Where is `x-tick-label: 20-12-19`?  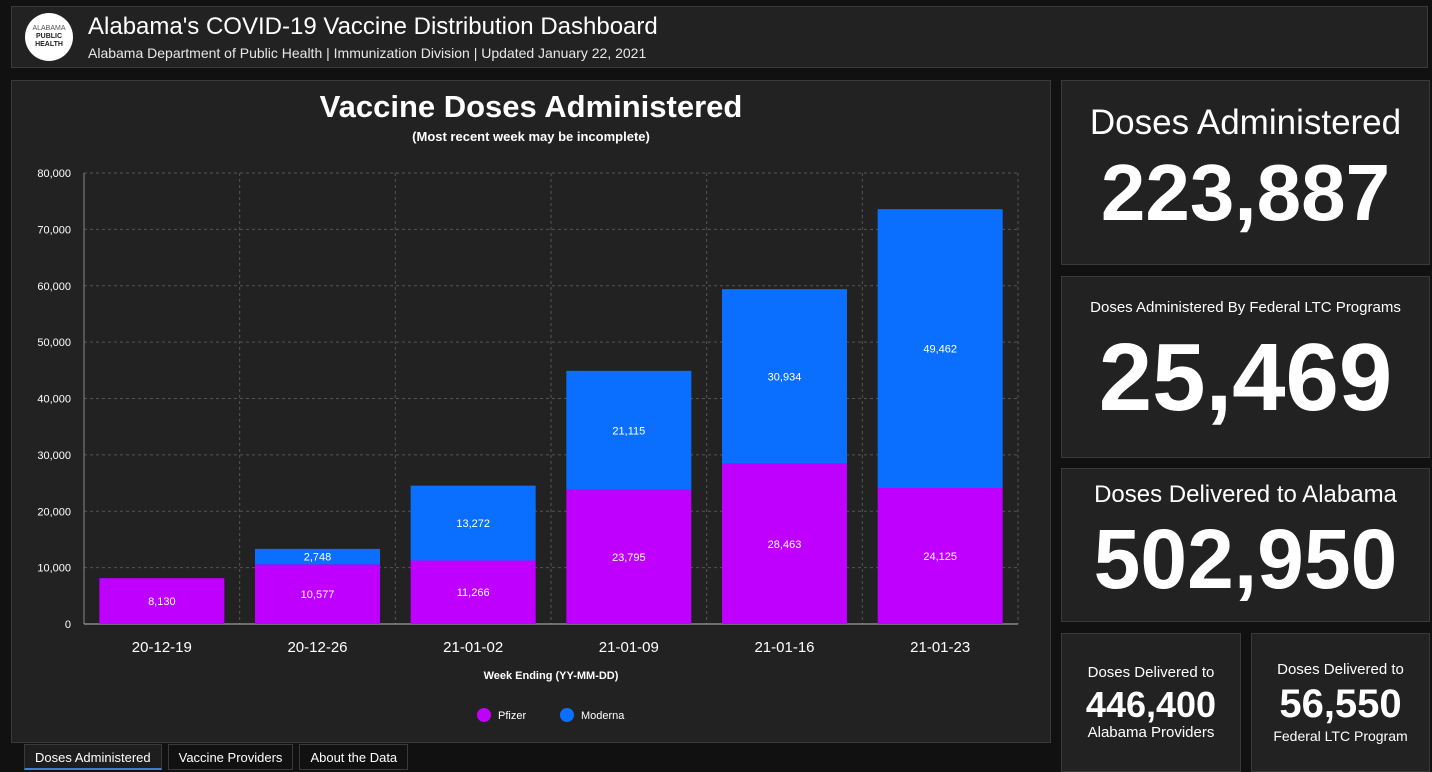 x-tick-label: 20-12-19 is located at coordinates (162, 647).